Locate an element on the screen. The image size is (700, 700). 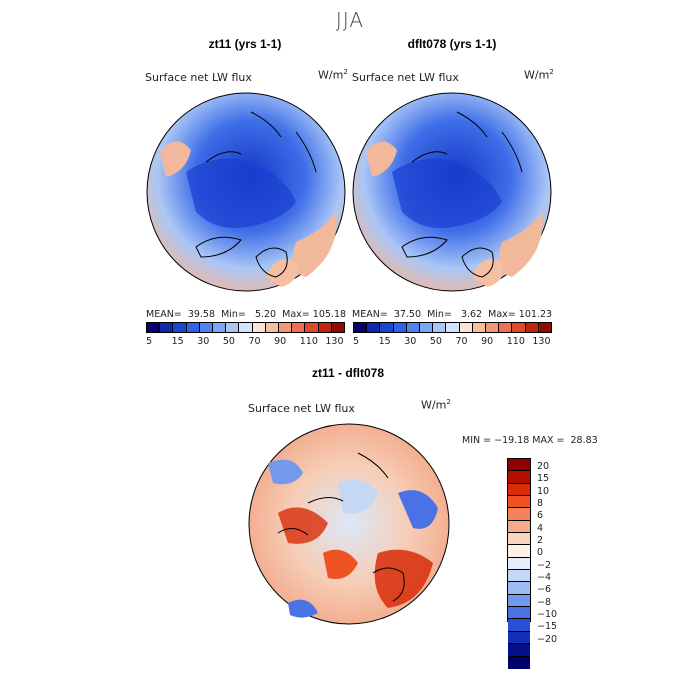
panel-1-warm-region-west is located at coordinates (175, 159).